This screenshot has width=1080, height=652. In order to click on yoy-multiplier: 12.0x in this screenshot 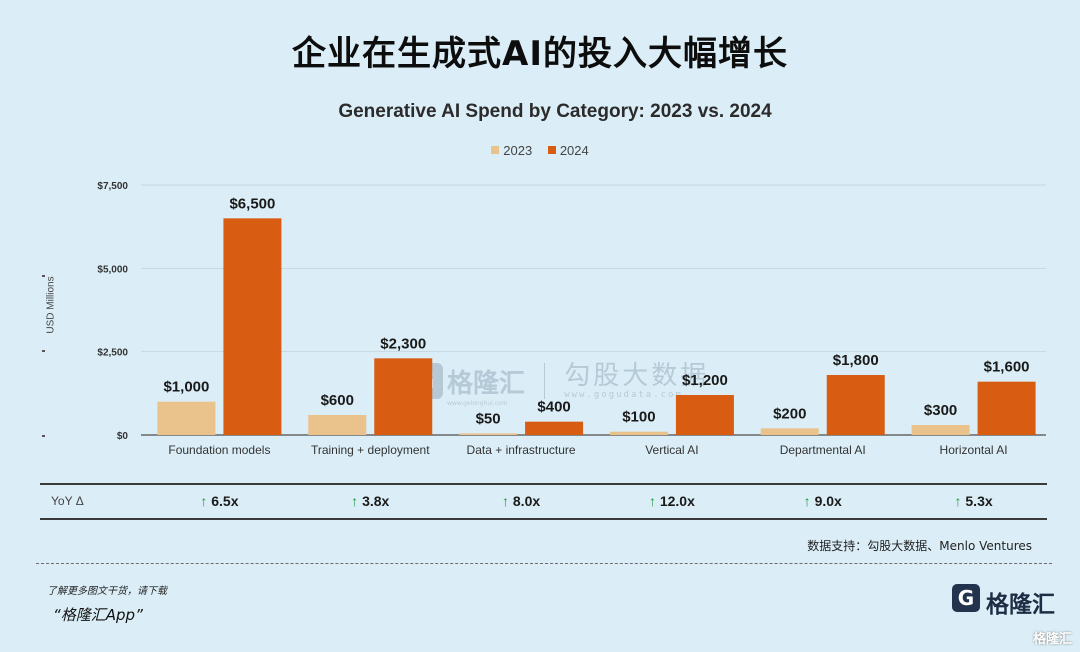, I will do `click(677, 501)`.